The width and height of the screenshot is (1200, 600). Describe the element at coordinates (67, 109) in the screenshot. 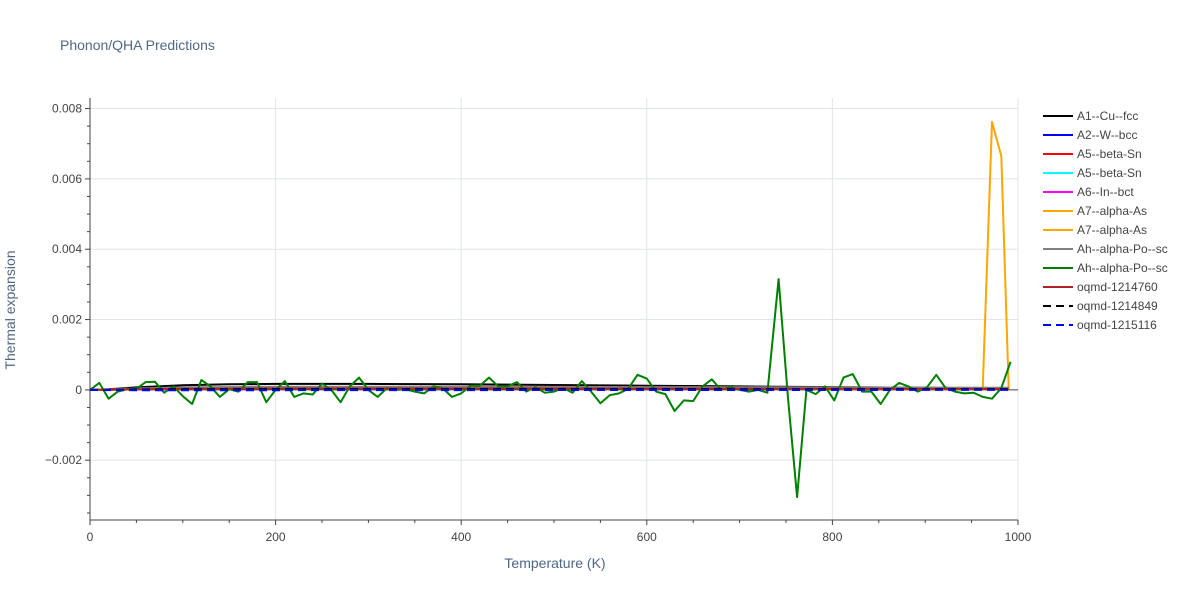

I see `y-tick-label: 0.008` at that location.